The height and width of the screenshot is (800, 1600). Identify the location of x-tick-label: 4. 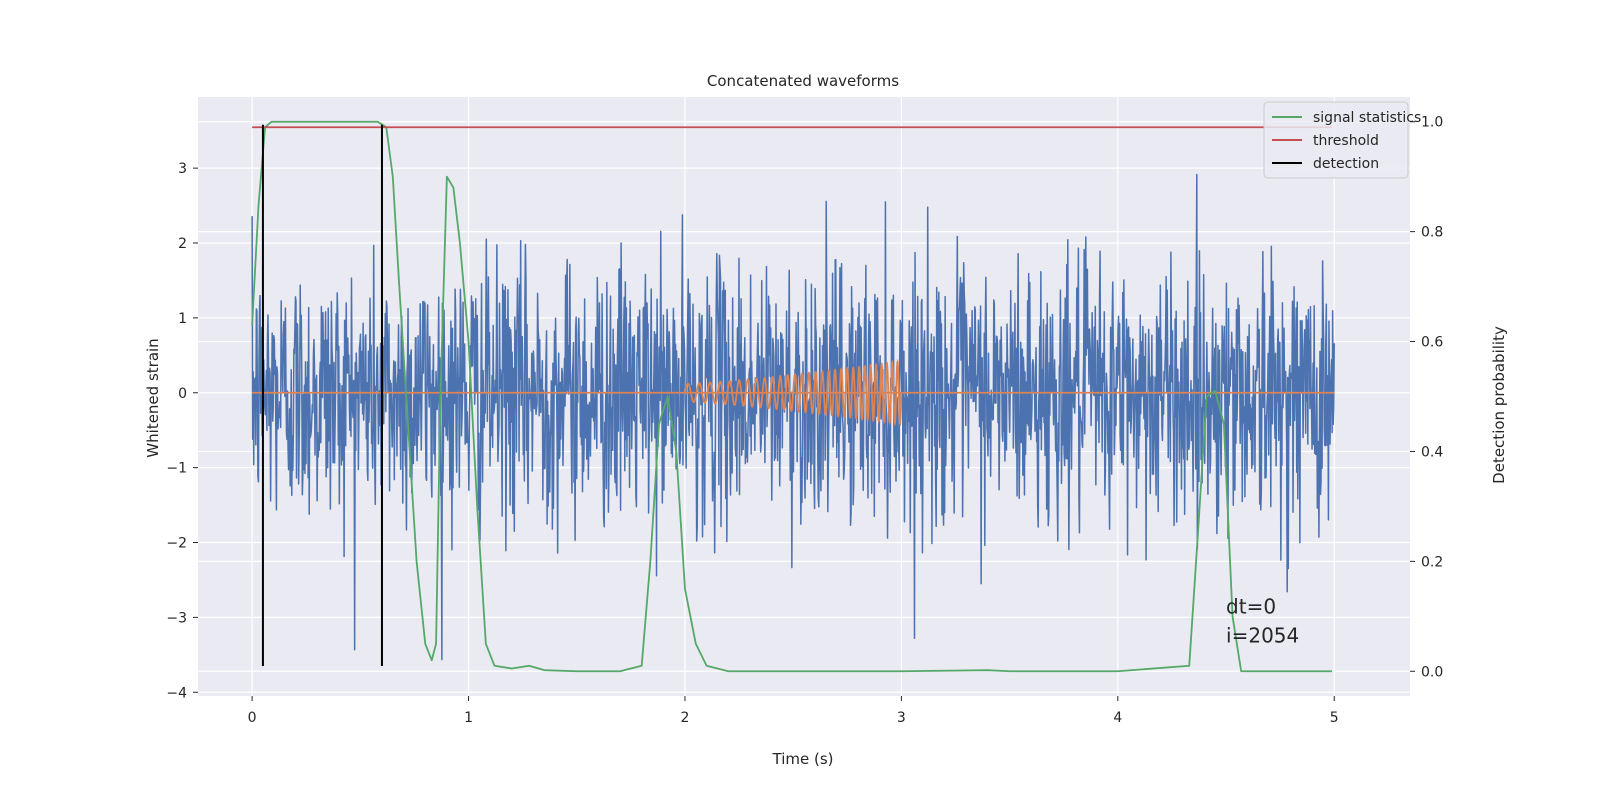
(1117, 718).